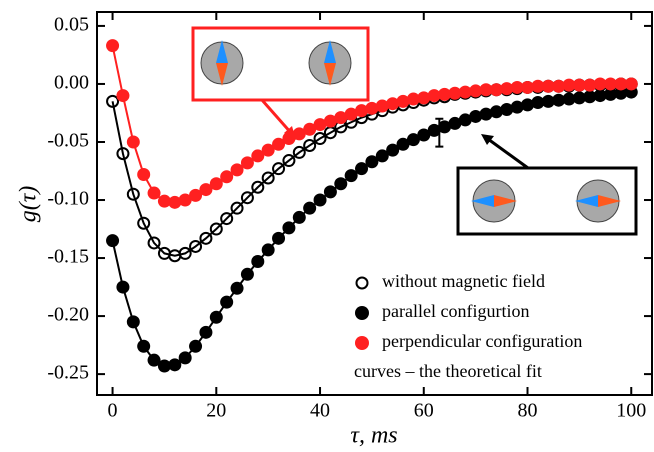 This screenshot has width=654, height=452. What do you see at coordinates (424, 411) in the screenshot?
I see `x-tick-label: 60` at bounding box center [424, 411].